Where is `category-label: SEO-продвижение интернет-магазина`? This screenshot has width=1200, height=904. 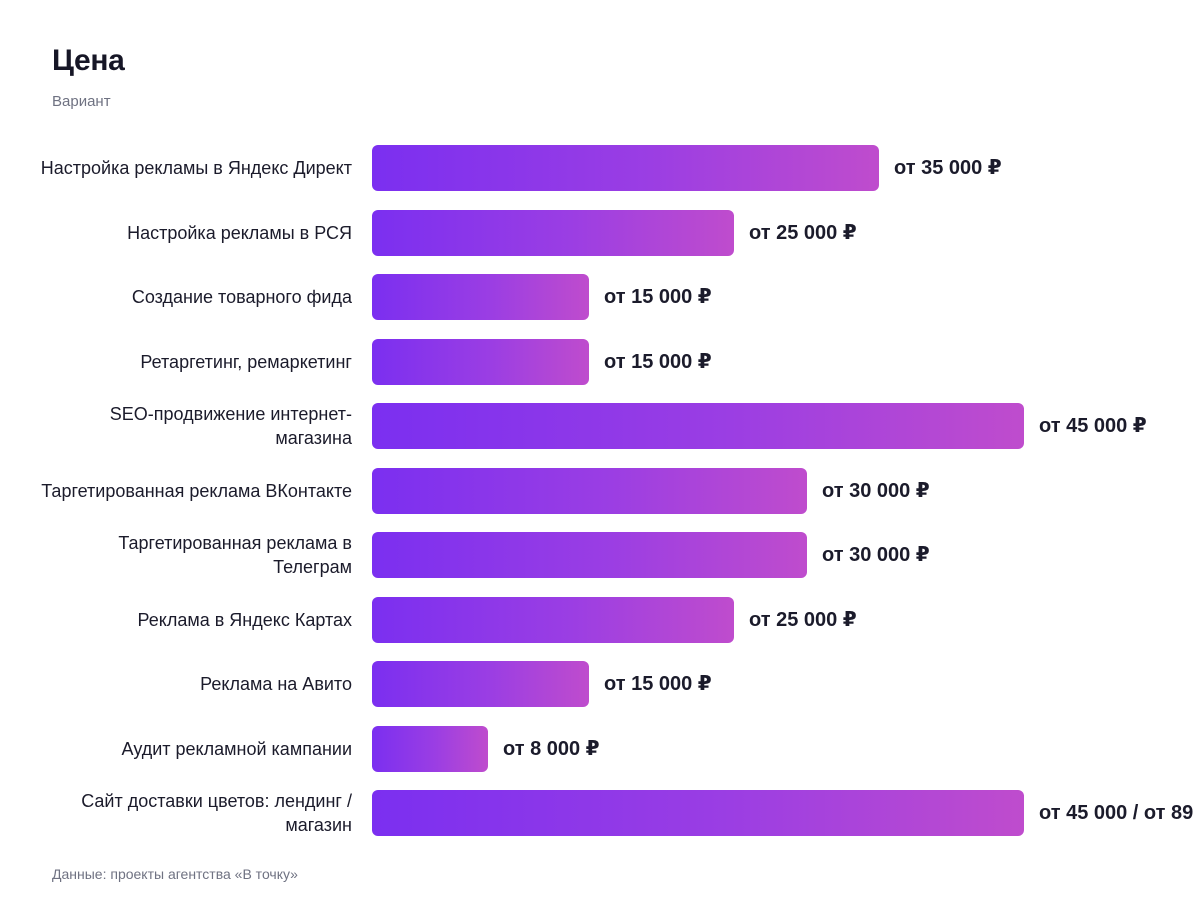
category-label: SEO-продвижение интернет-магазина is located at coordinates (230, 426).